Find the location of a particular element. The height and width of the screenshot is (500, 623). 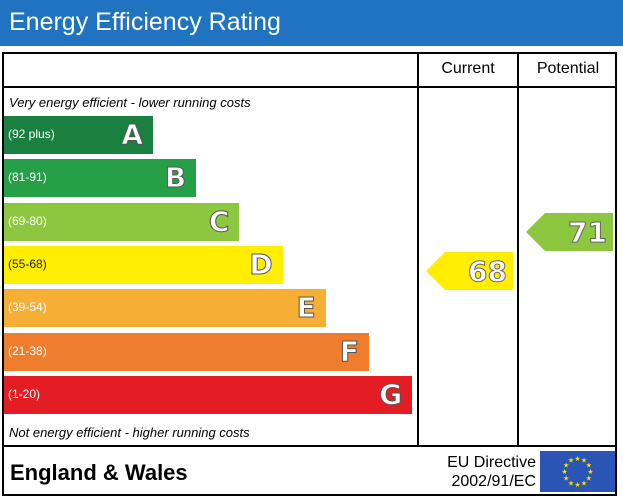

header-bar: Energy Efficiency Rating is located at coordinates (311, 23).